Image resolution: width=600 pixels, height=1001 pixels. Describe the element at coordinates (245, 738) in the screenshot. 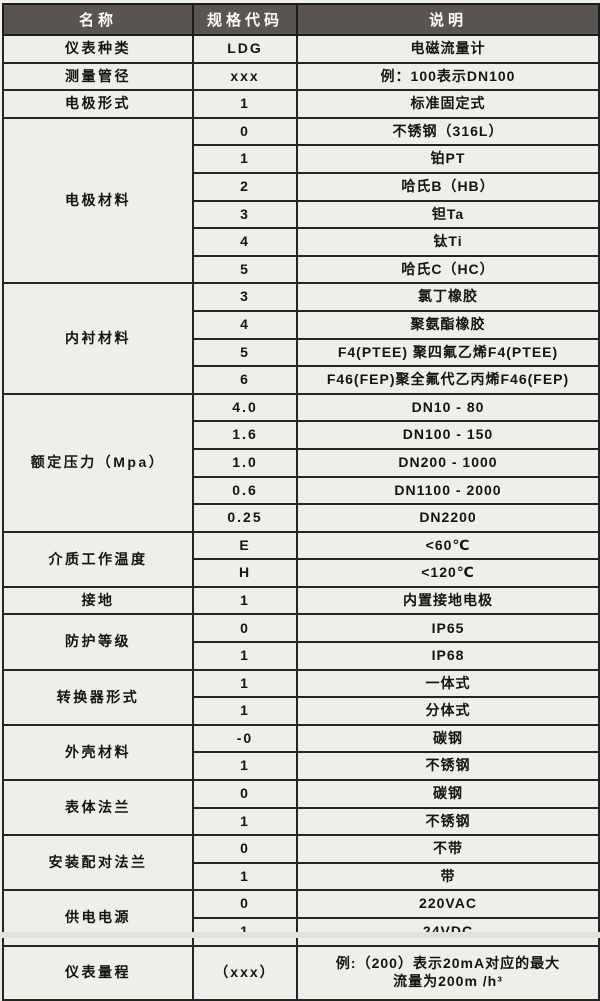

I see `spec-code-cell: -0` at that location.